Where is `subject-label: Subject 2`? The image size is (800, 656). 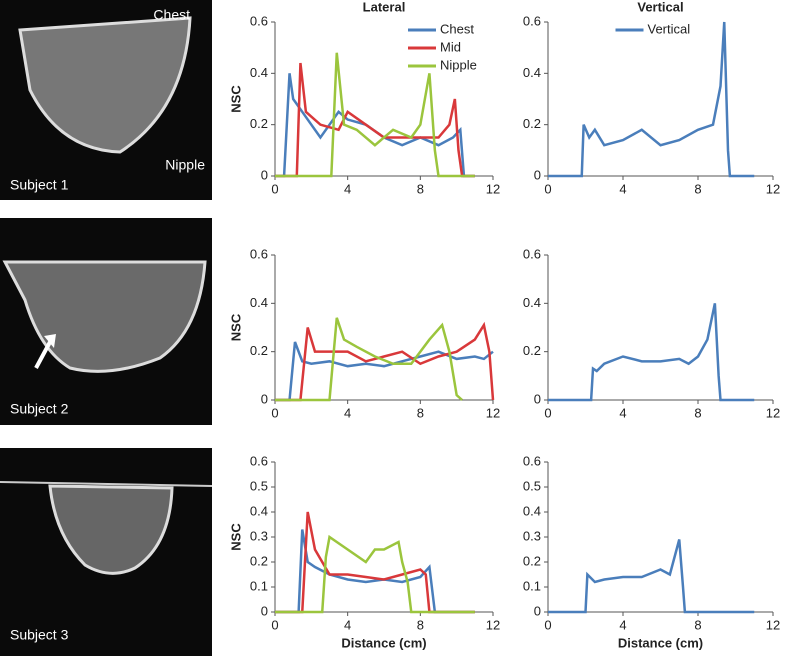 subject-label: Subject 2 is located at coordinates (39, 409).